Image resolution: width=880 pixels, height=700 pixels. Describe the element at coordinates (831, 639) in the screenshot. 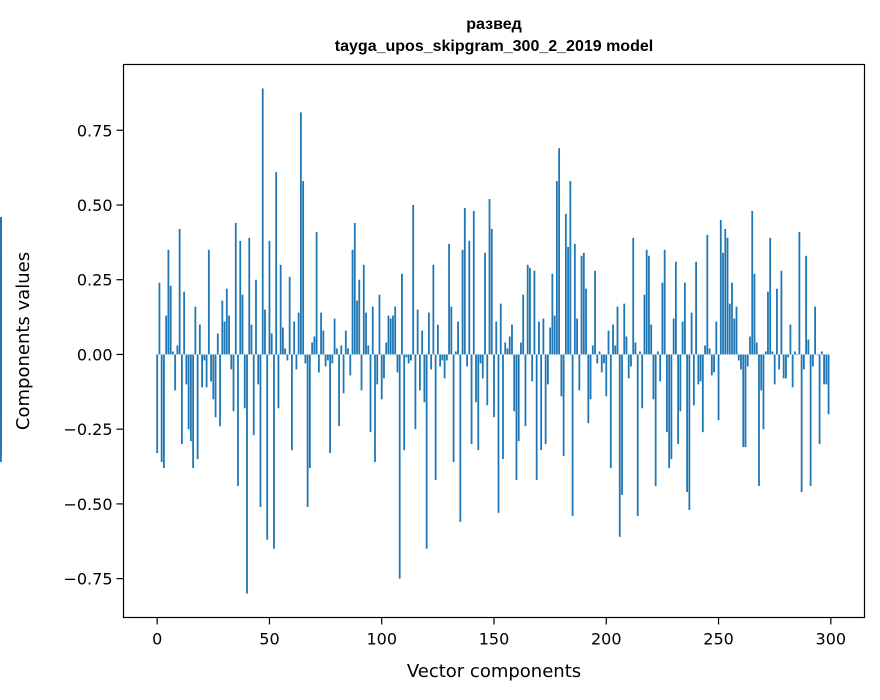

I see `x-tick-label: 300` at that location.